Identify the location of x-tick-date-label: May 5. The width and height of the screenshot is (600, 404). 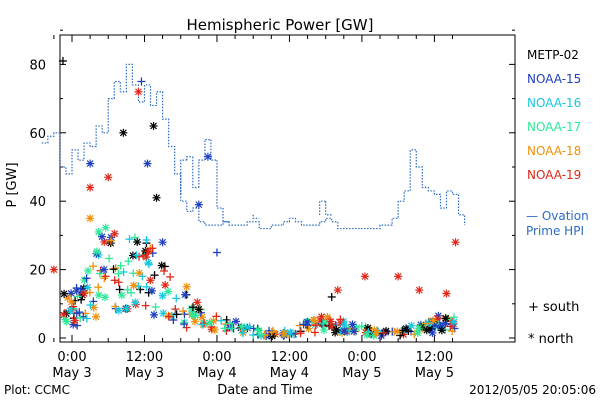
(361, 373).